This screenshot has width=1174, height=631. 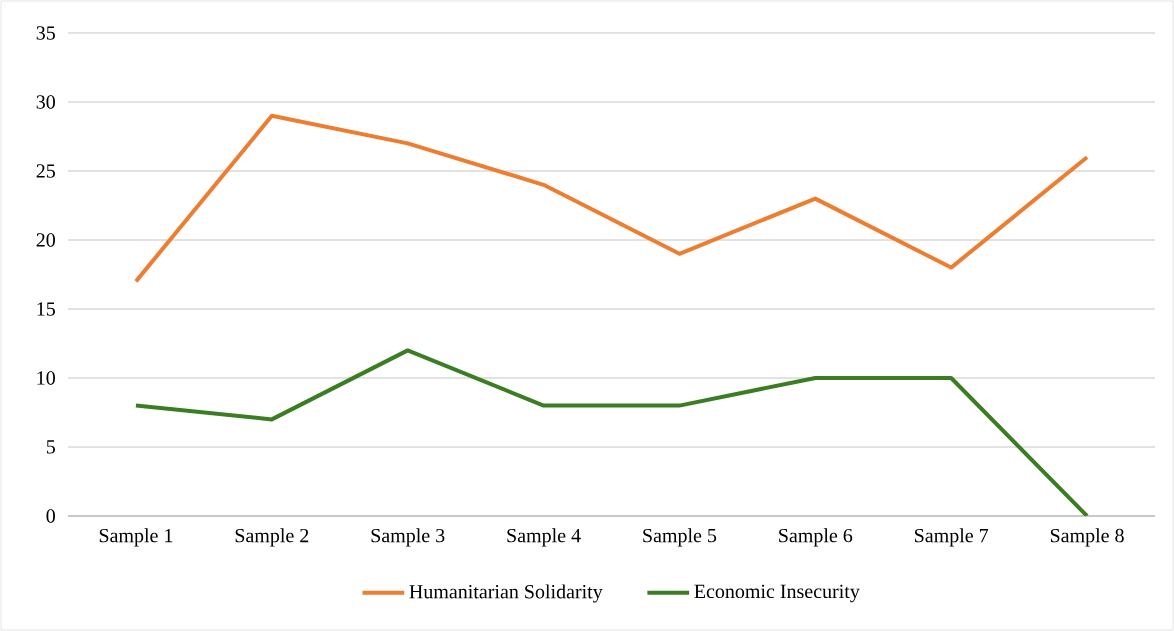 I want to click on x-tick-label: Sample 3, so click(x=408, y=537).